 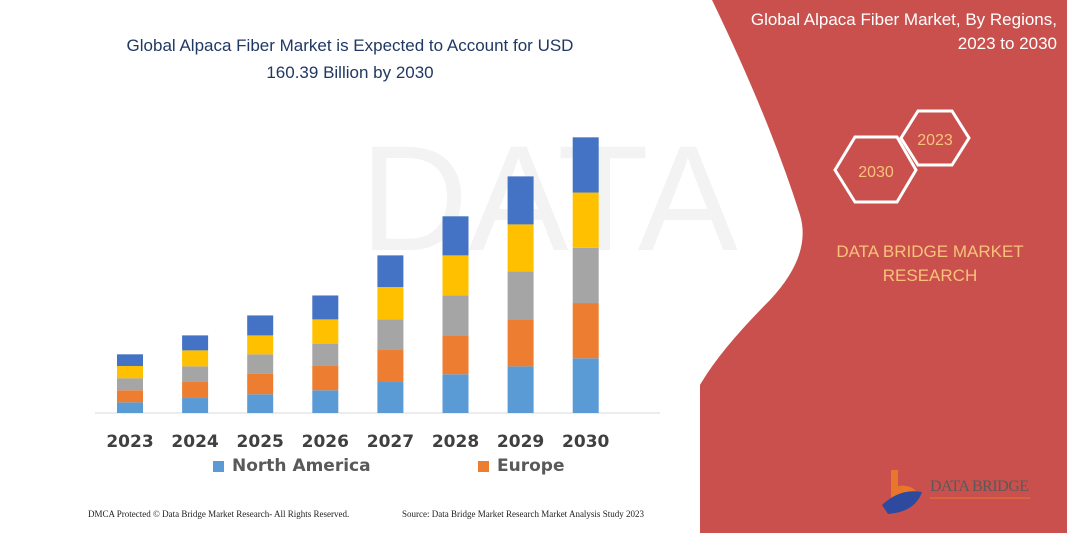 I want to click on hexagon-2023-label: 2023, so click(x=935, y=140).